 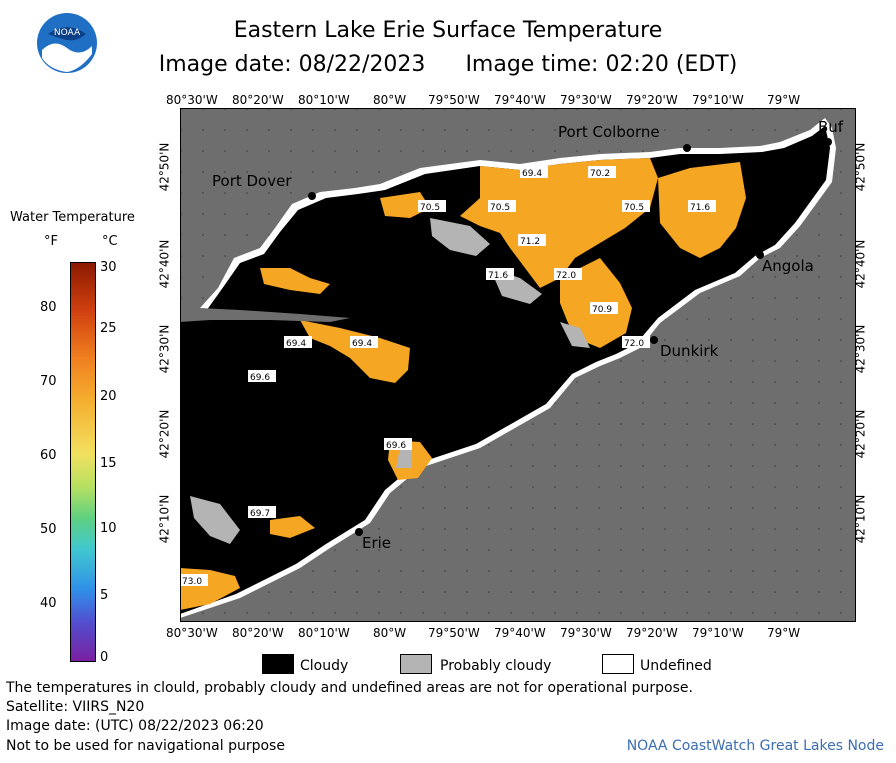 I want to click on place-erie: Erie, so click(x=376, y=543).